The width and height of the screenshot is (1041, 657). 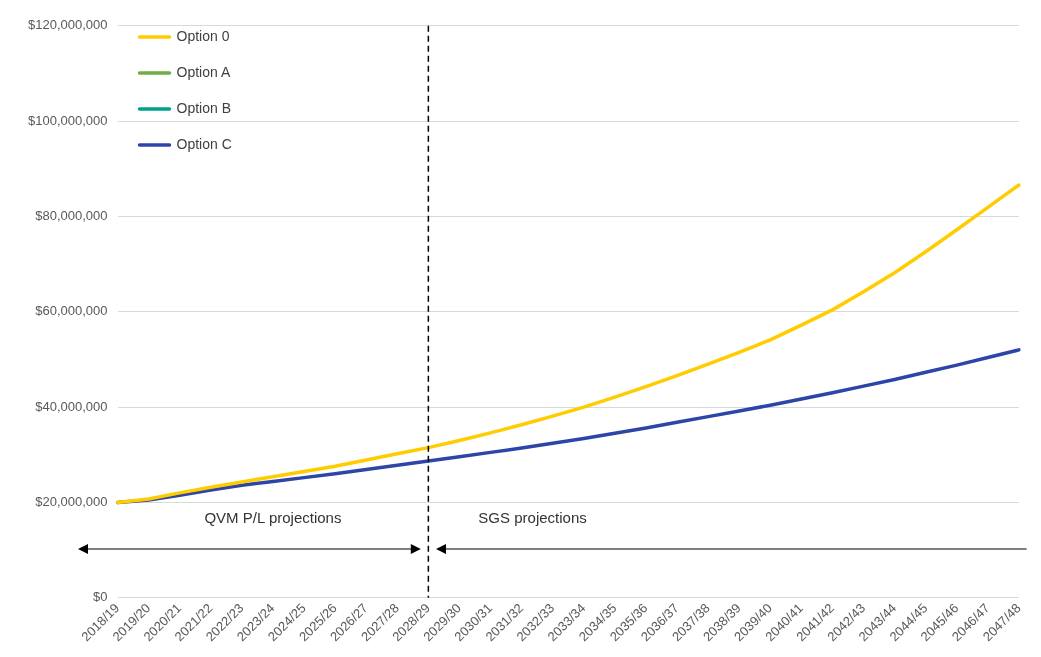 I want to click on y-tick-label: $100,000,000, so click(x=67, y=120).